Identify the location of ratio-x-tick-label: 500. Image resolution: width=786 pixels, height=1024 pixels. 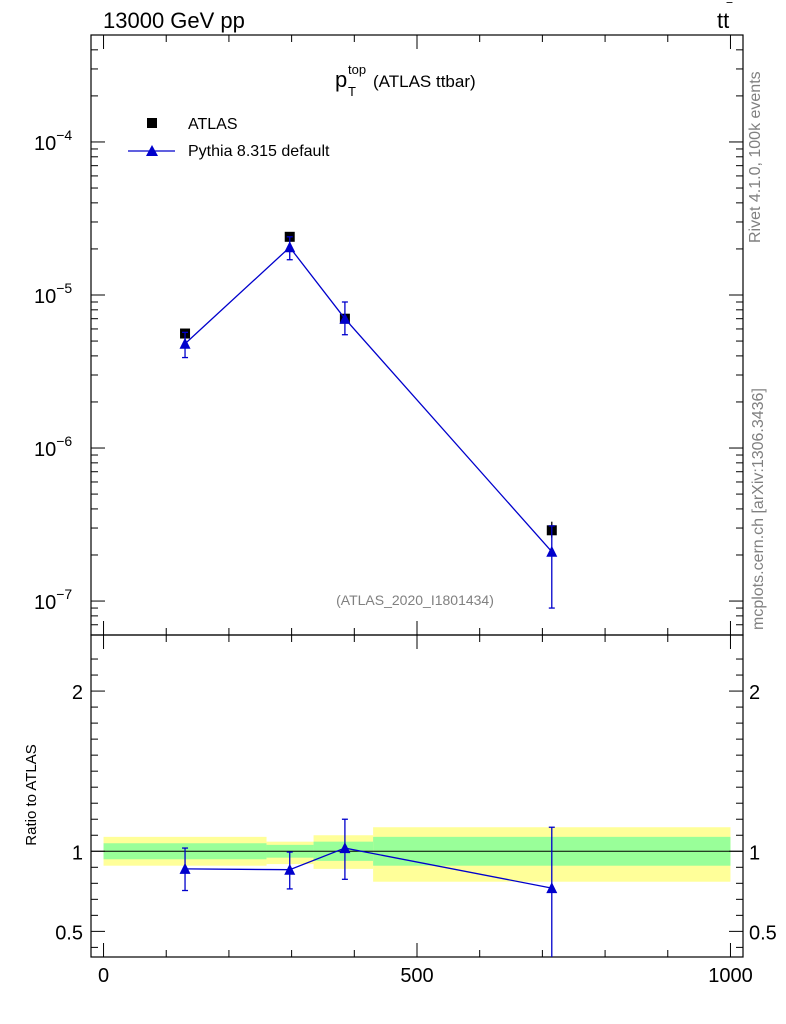
(416, 976).